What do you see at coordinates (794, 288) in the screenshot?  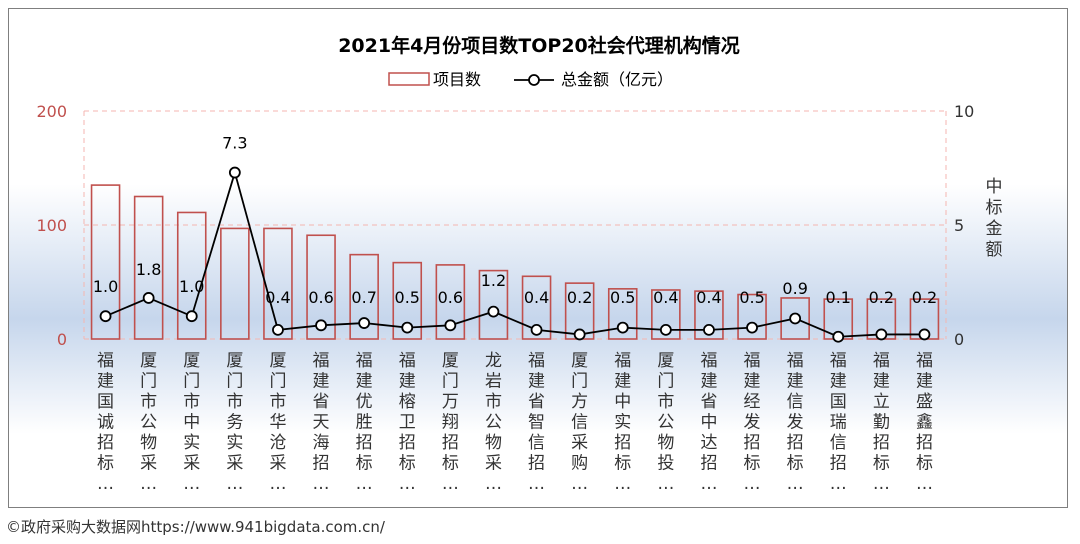 I see `data-label: 0.9` at bounding box center [794, 288].